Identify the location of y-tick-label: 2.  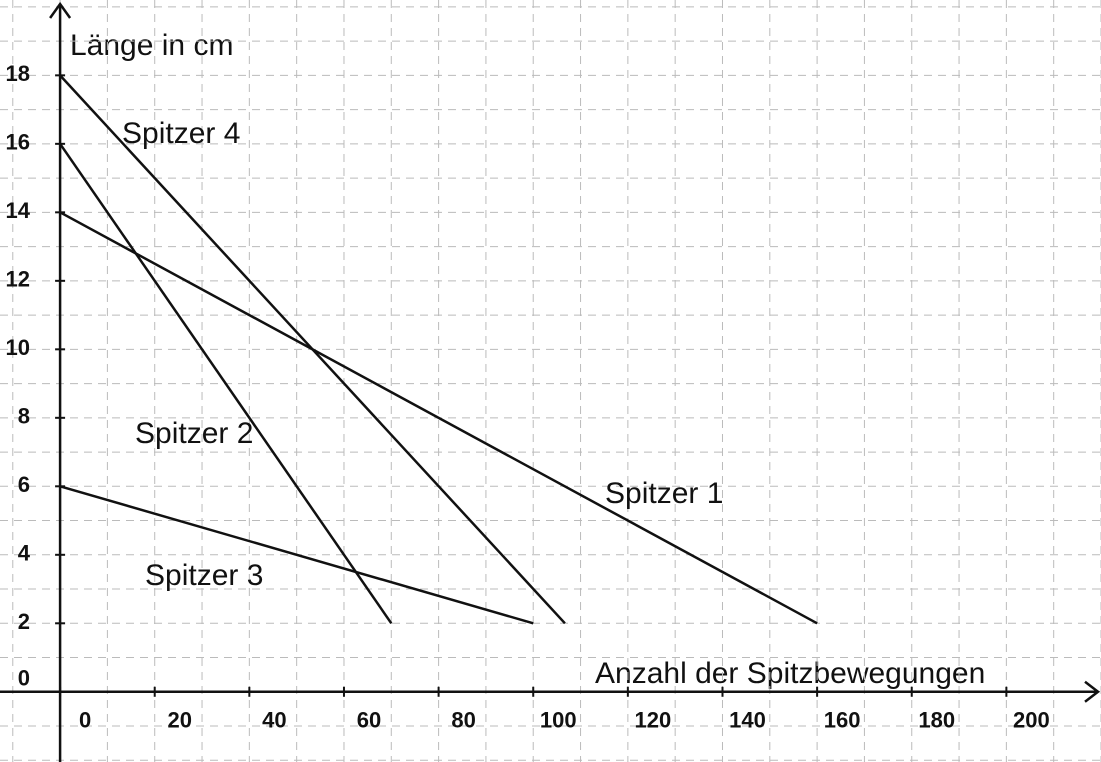
(24, 621).